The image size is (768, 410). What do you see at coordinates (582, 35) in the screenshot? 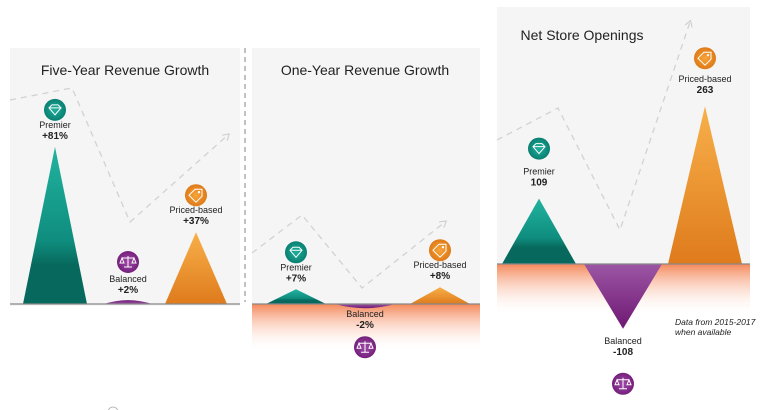
I see `chart-title: Net Store Openings` at bounding box center [582, 35].